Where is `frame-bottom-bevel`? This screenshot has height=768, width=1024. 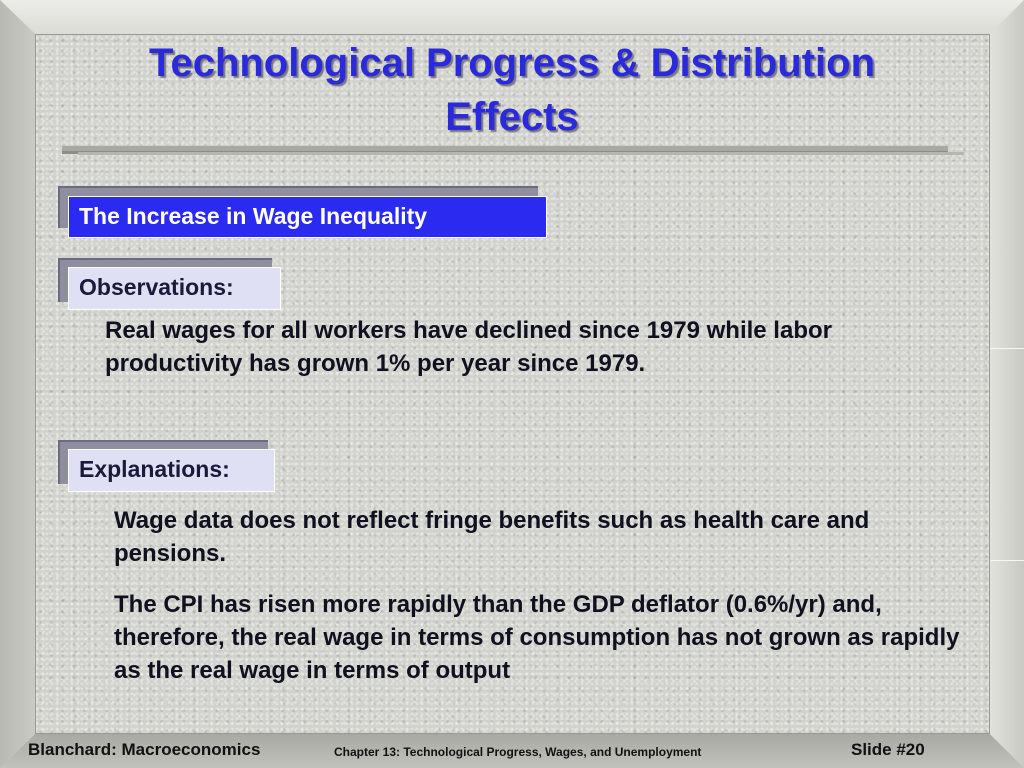
frame-bottom-bevel is located at coordinates (512, 751).